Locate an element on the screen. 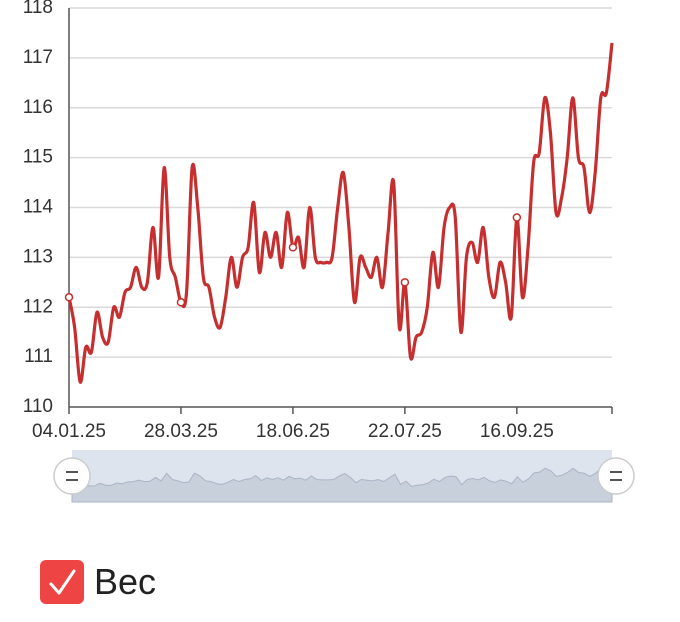 This screenshot has height=622, width=680. y-tick-label: 113 is located at coordinates (38, 256).